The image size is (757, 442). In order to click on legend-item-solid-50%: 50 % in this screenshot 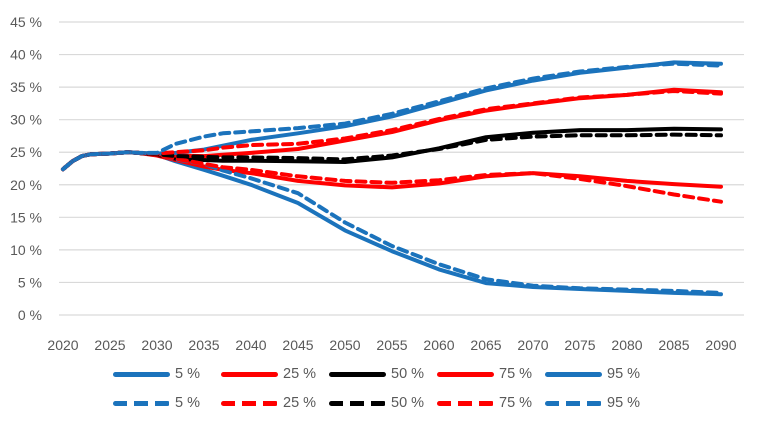, I will do `click(378, 374)`.